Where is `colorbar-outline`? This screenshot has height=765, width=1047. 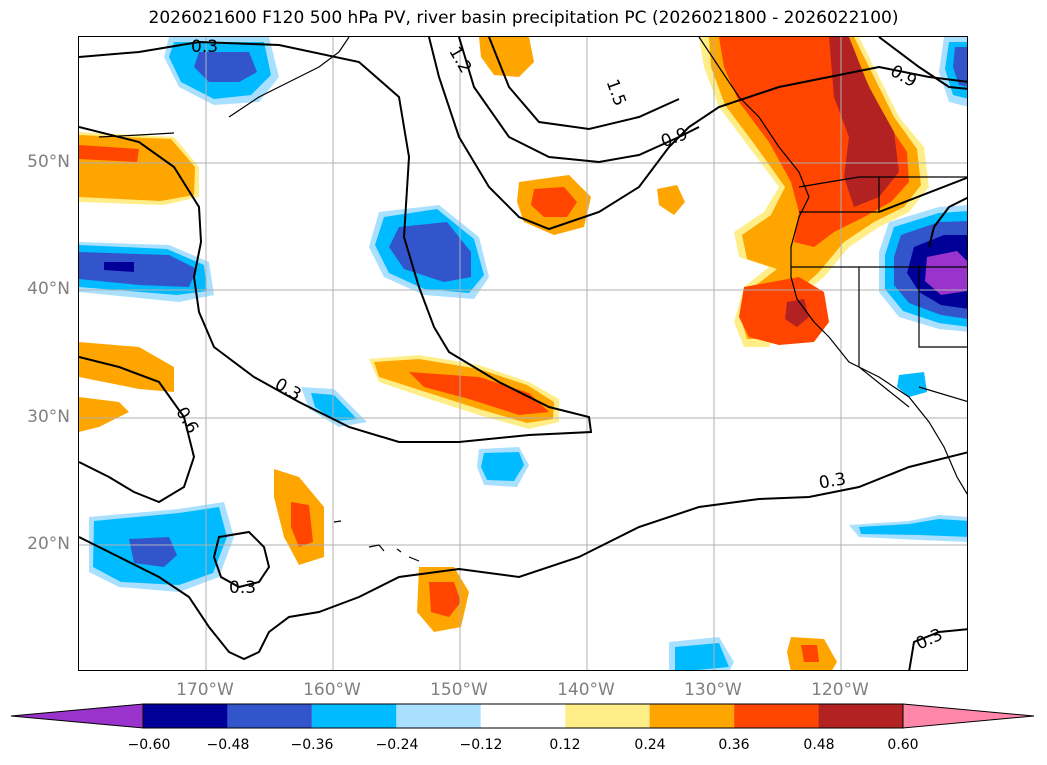
colorbar-outline is located at coordinates (523, 716).